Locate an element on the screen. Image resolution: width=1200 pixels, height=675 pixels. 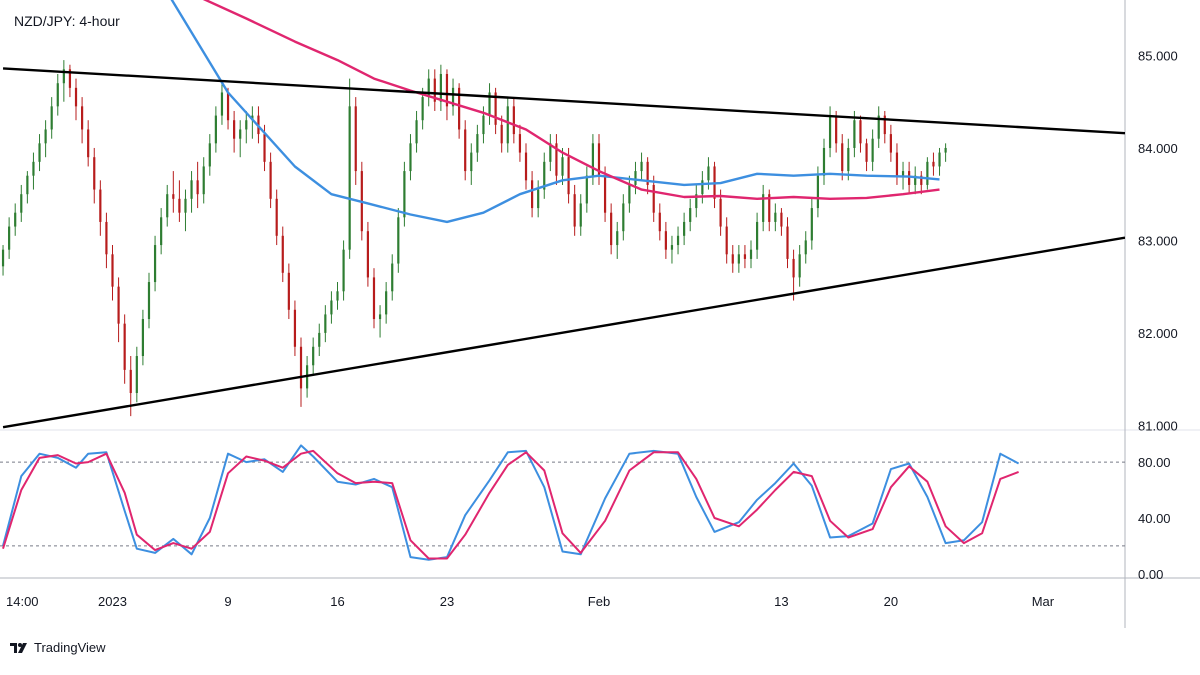
tradingview-brand: TradingView is located at coordinates (58, 647).